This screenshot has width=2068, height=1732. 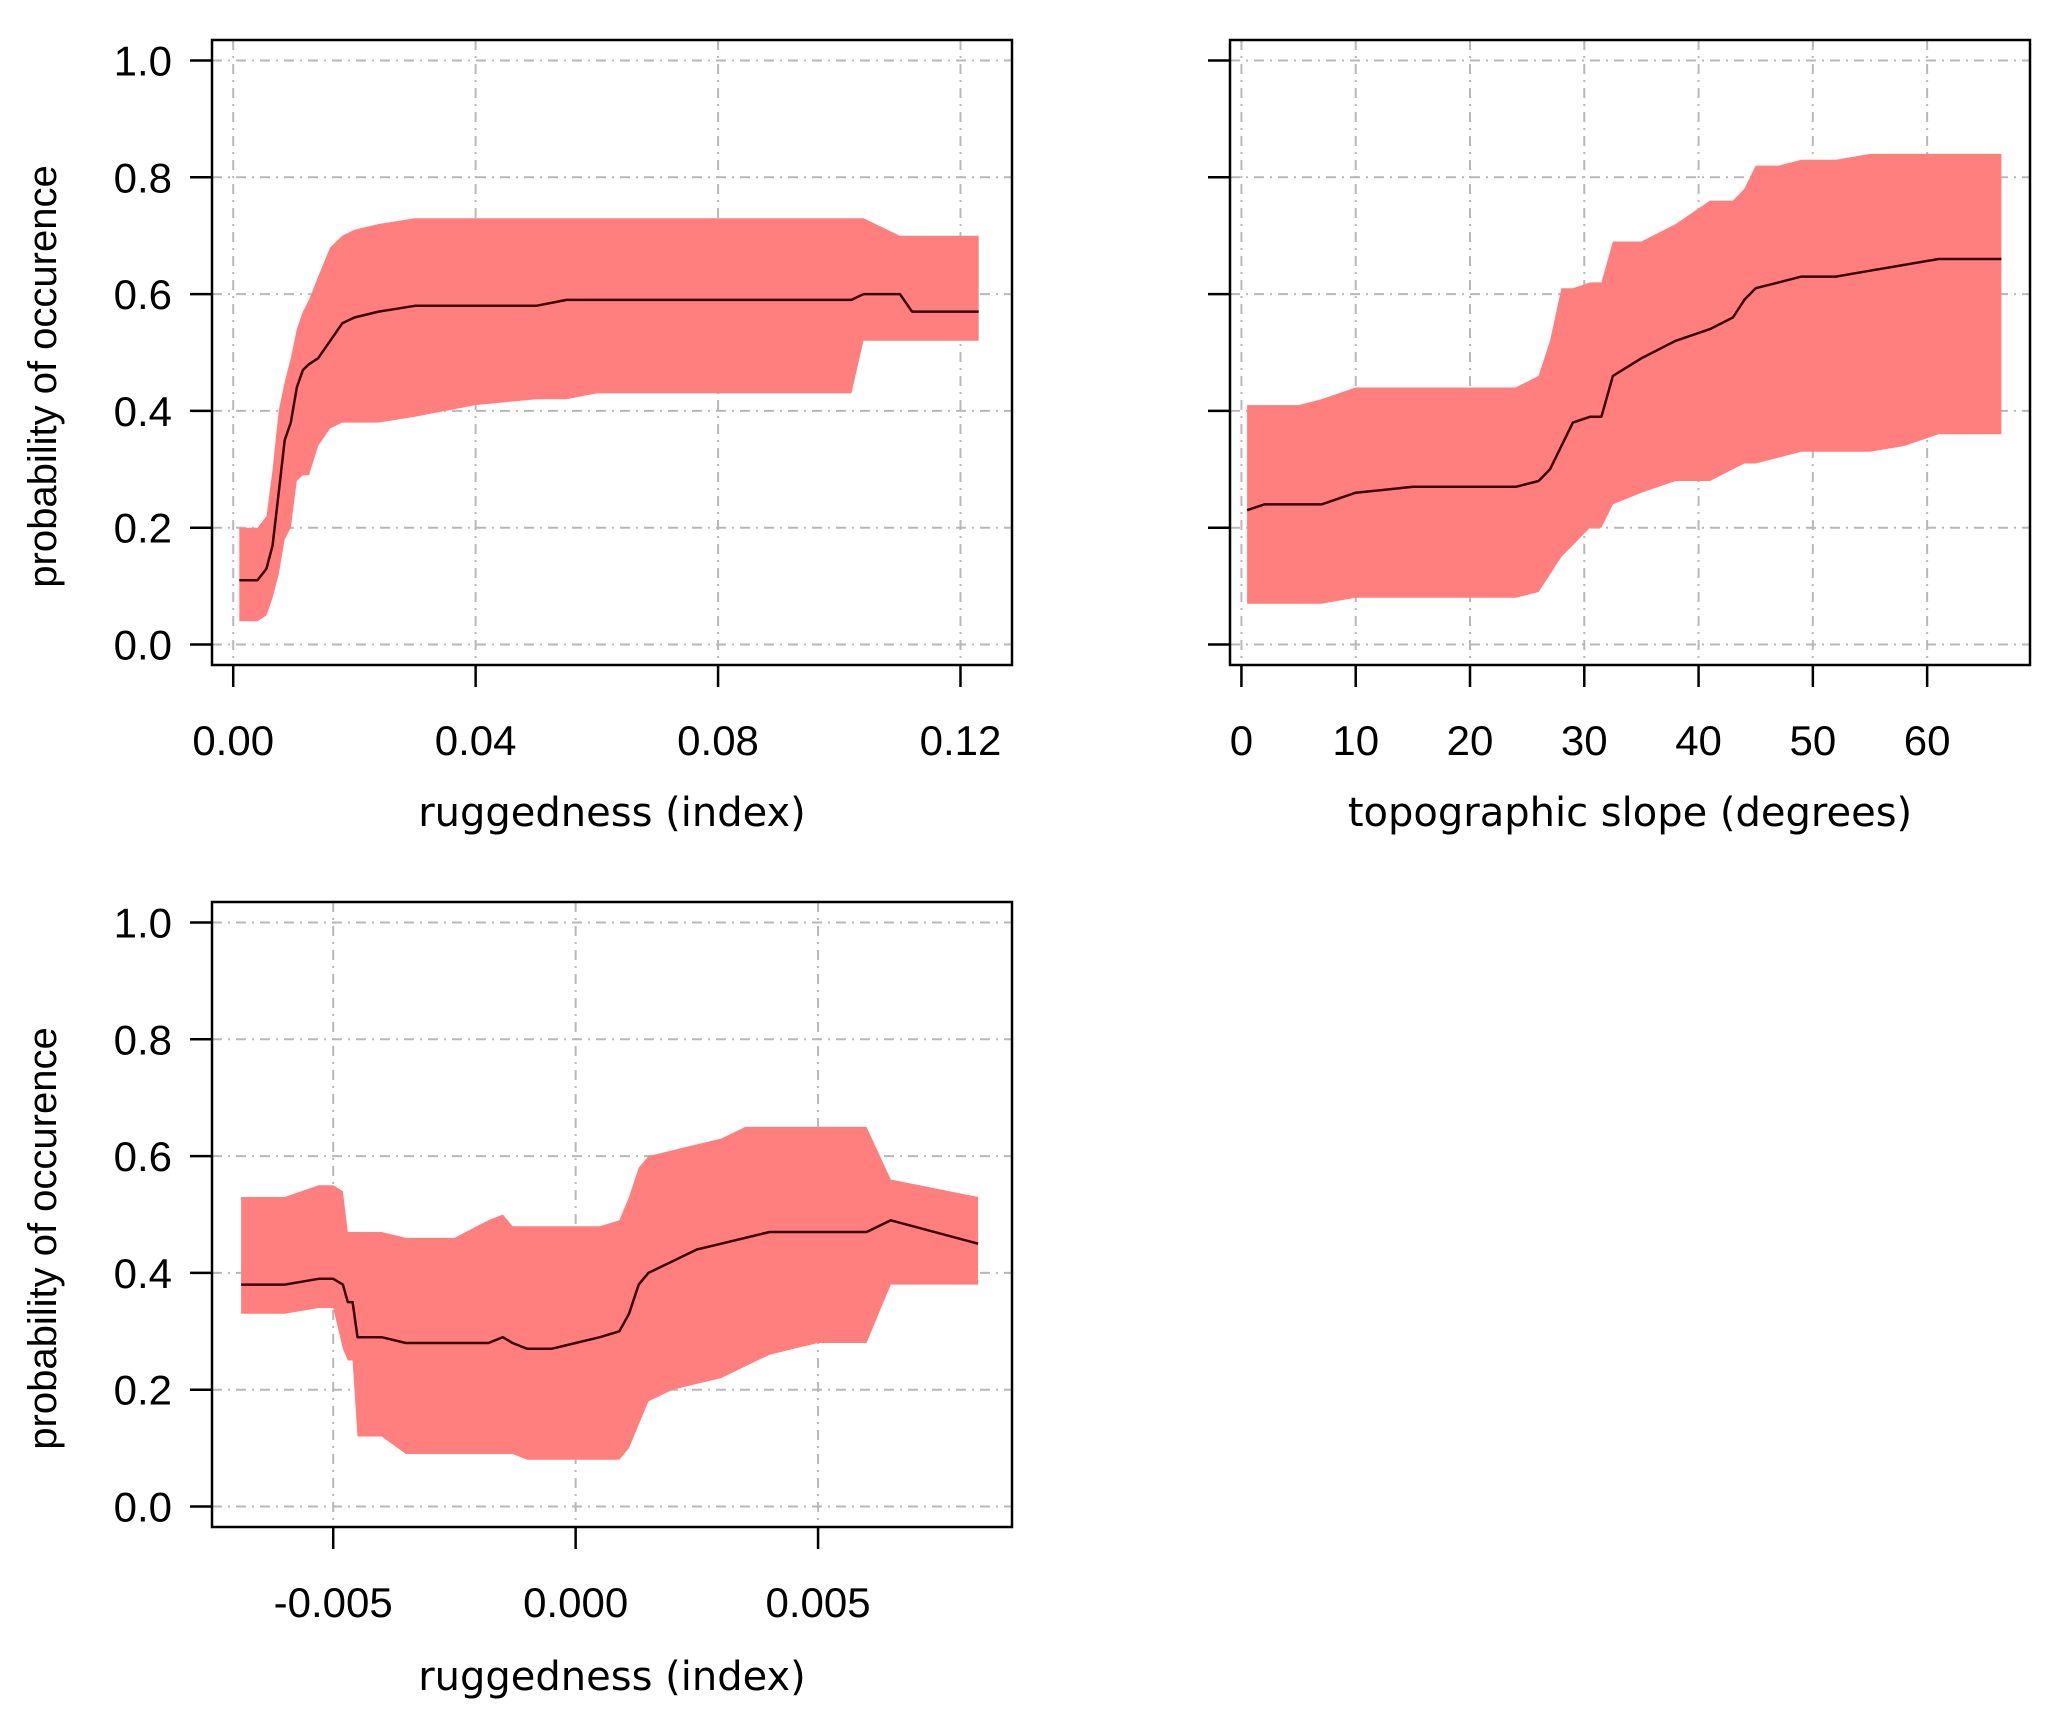 I want to click on x-tick-label: 20, so click(x=1470, y=740).